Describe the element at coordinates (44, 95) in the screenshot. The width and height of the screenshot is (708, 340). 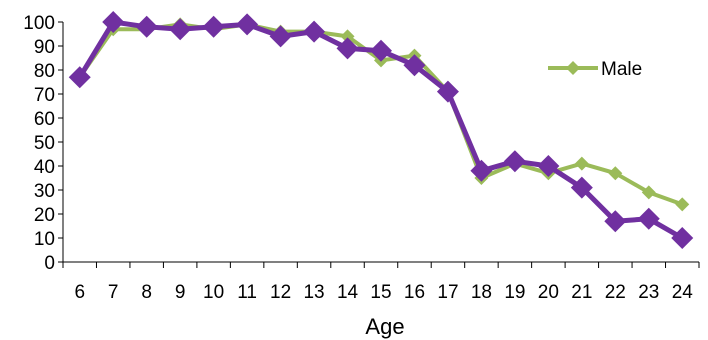
I see `y-tick-label: 70` at that location.